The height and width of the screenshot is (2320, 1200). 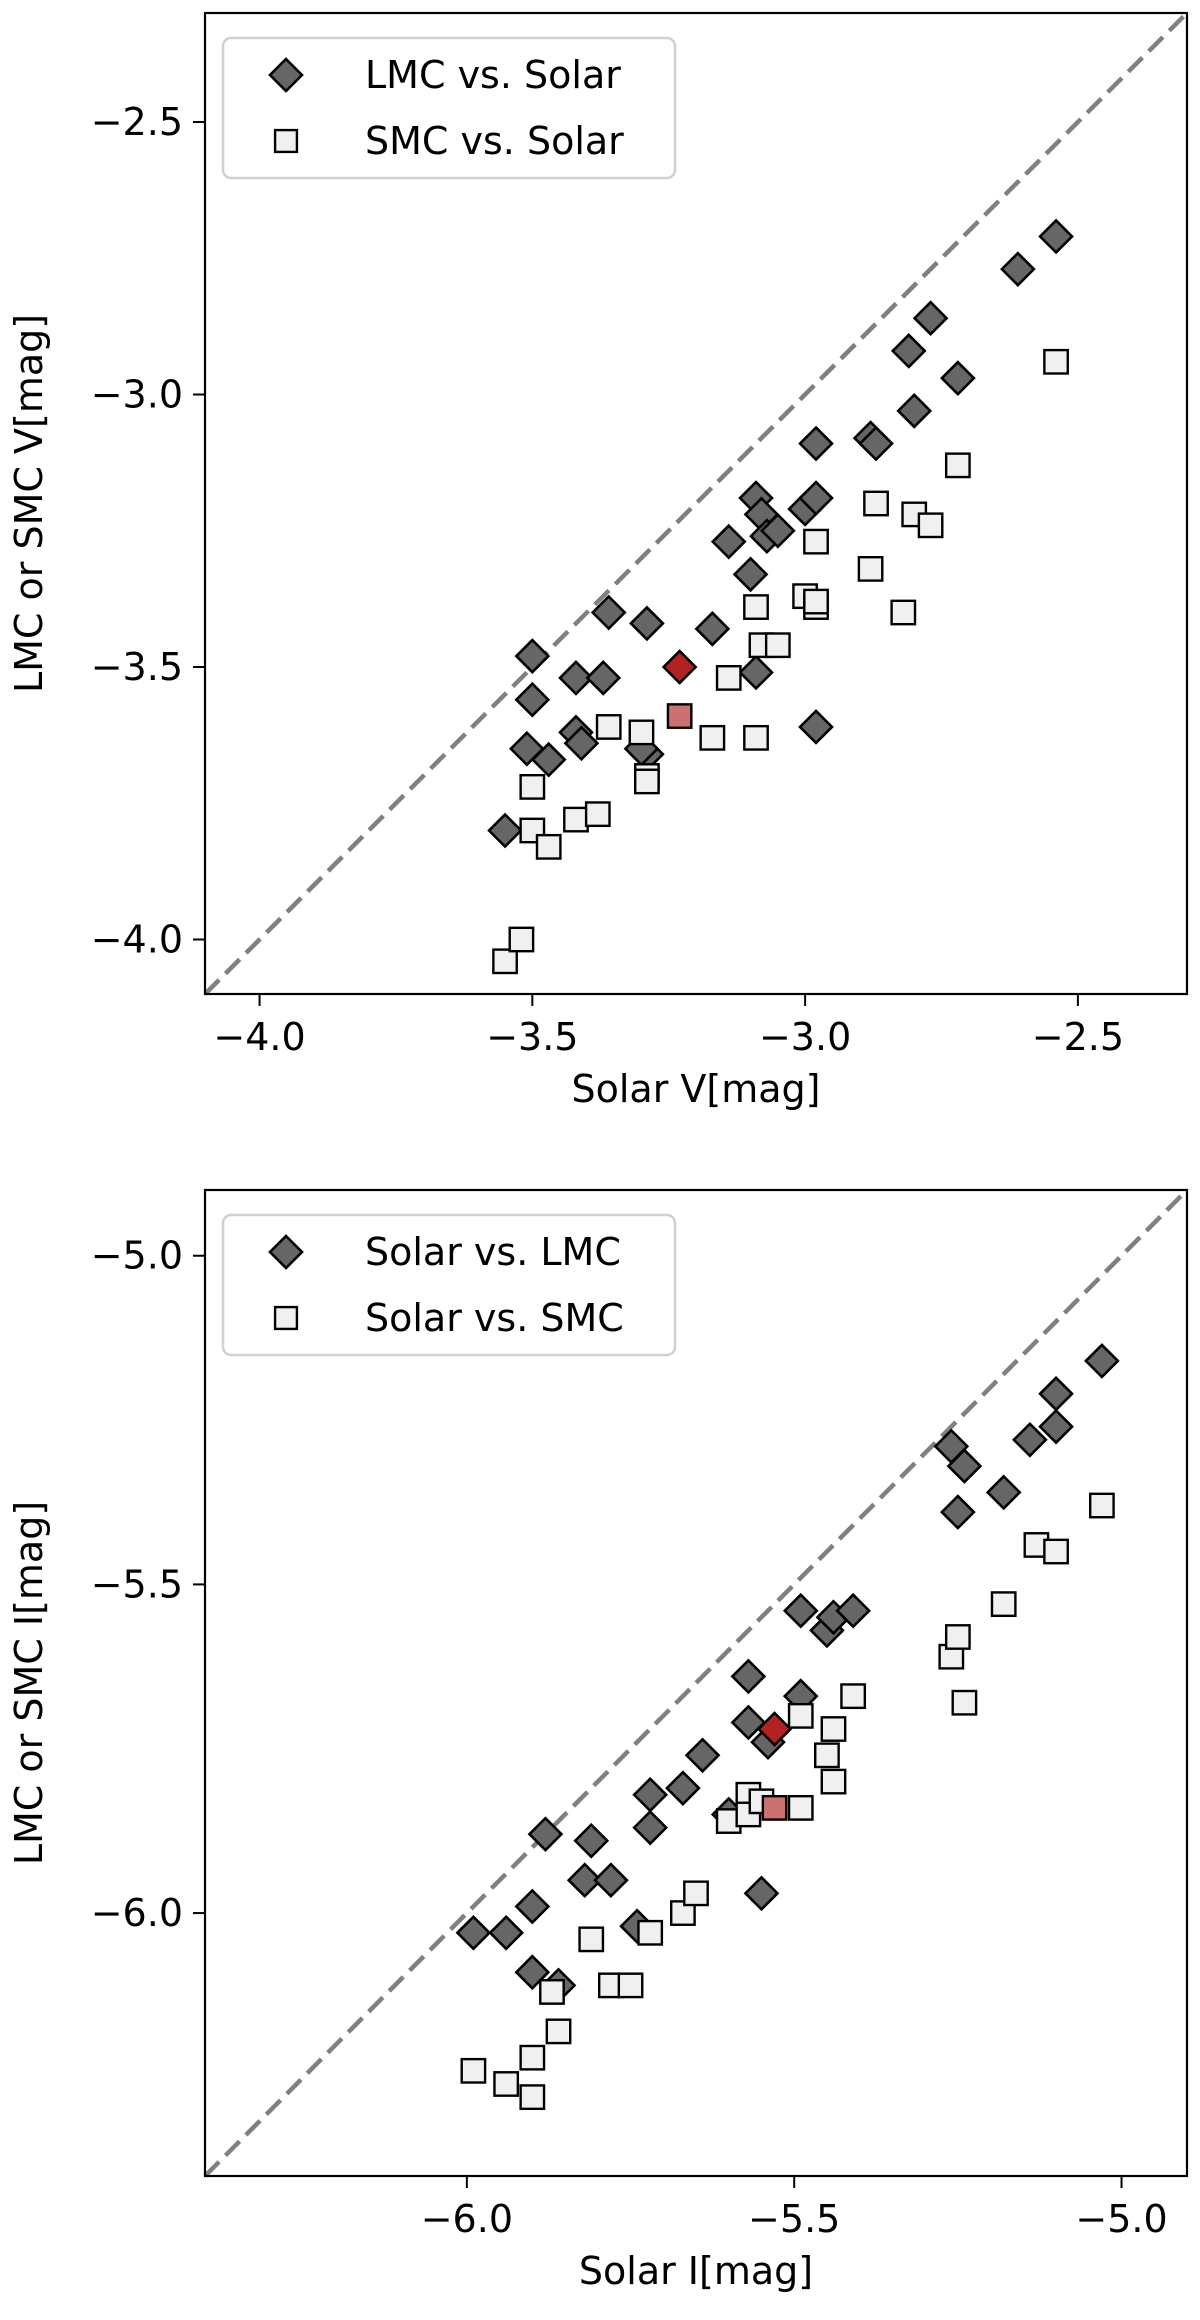 What do you see at coordinates (494, 1318) in the screenshot?
I see `legend-label: Solar vs. SMC` at bounding box center [494, 1318].